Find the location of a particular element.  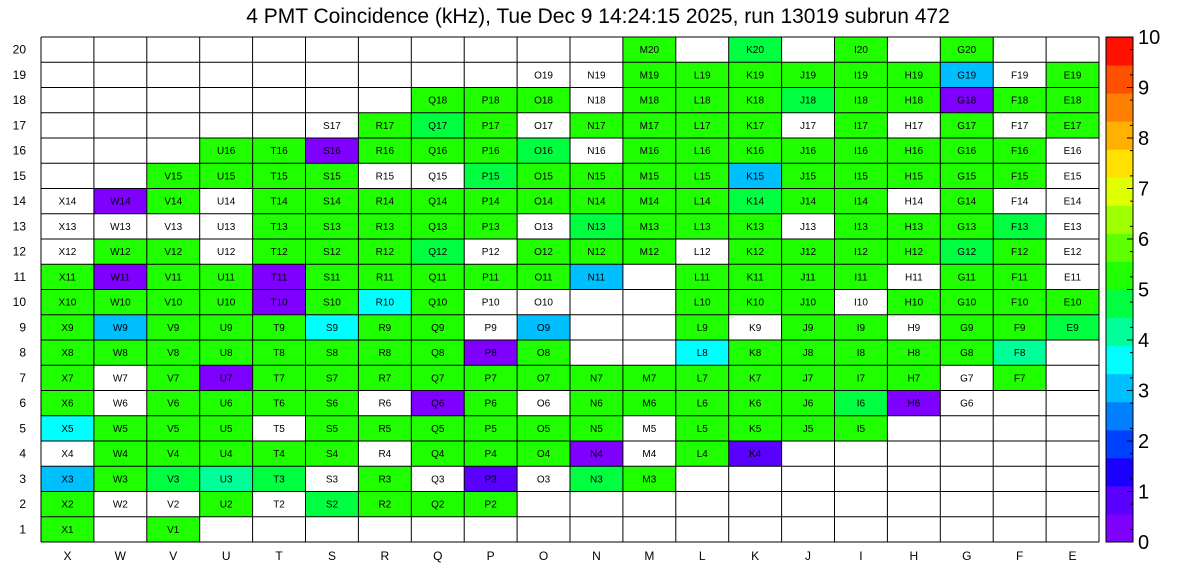

cell-label-T6: T6 is located at coordinates (279, 404).